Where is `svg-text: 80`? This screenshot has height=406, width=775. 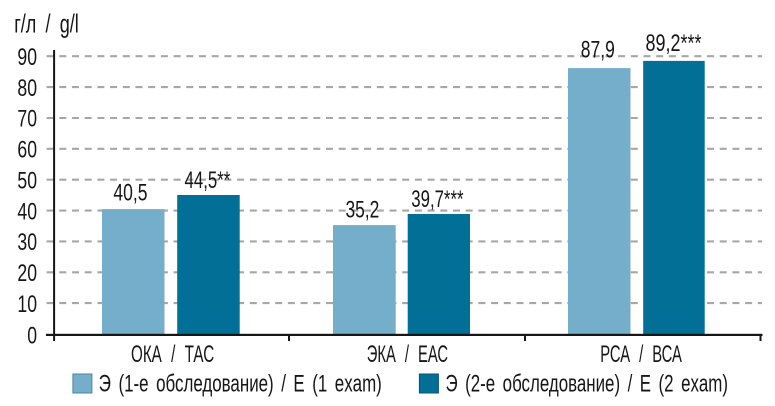 svg-text: 80 is located at coordinates (27, 88).